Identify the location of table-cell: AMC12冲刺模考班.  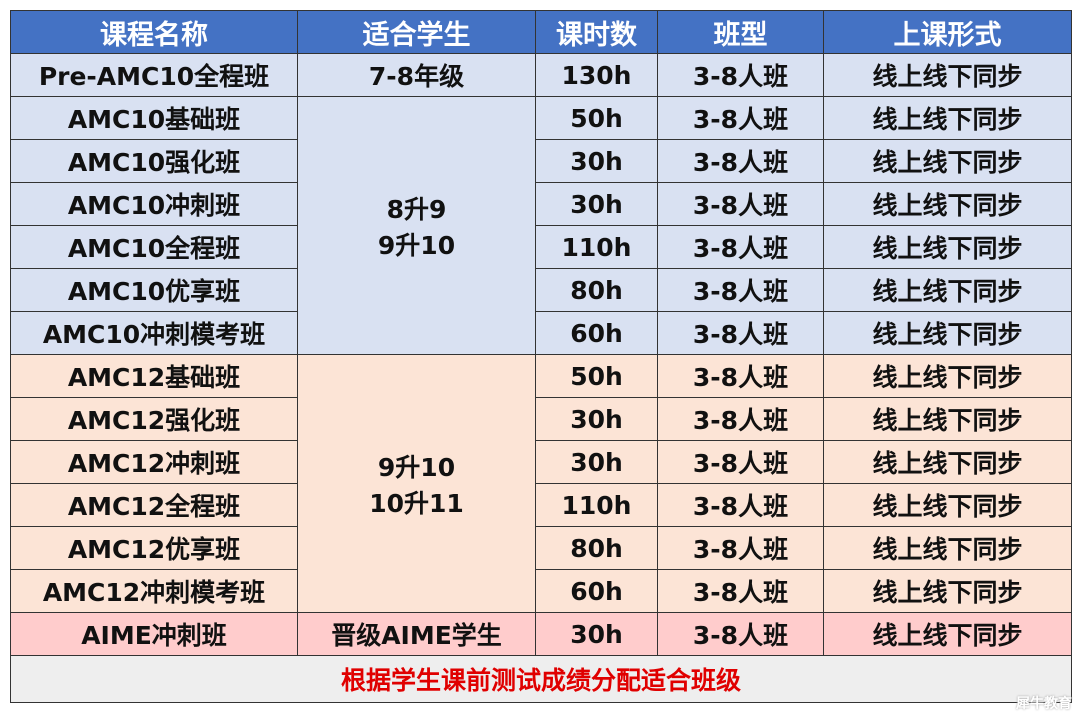
(154, 591).